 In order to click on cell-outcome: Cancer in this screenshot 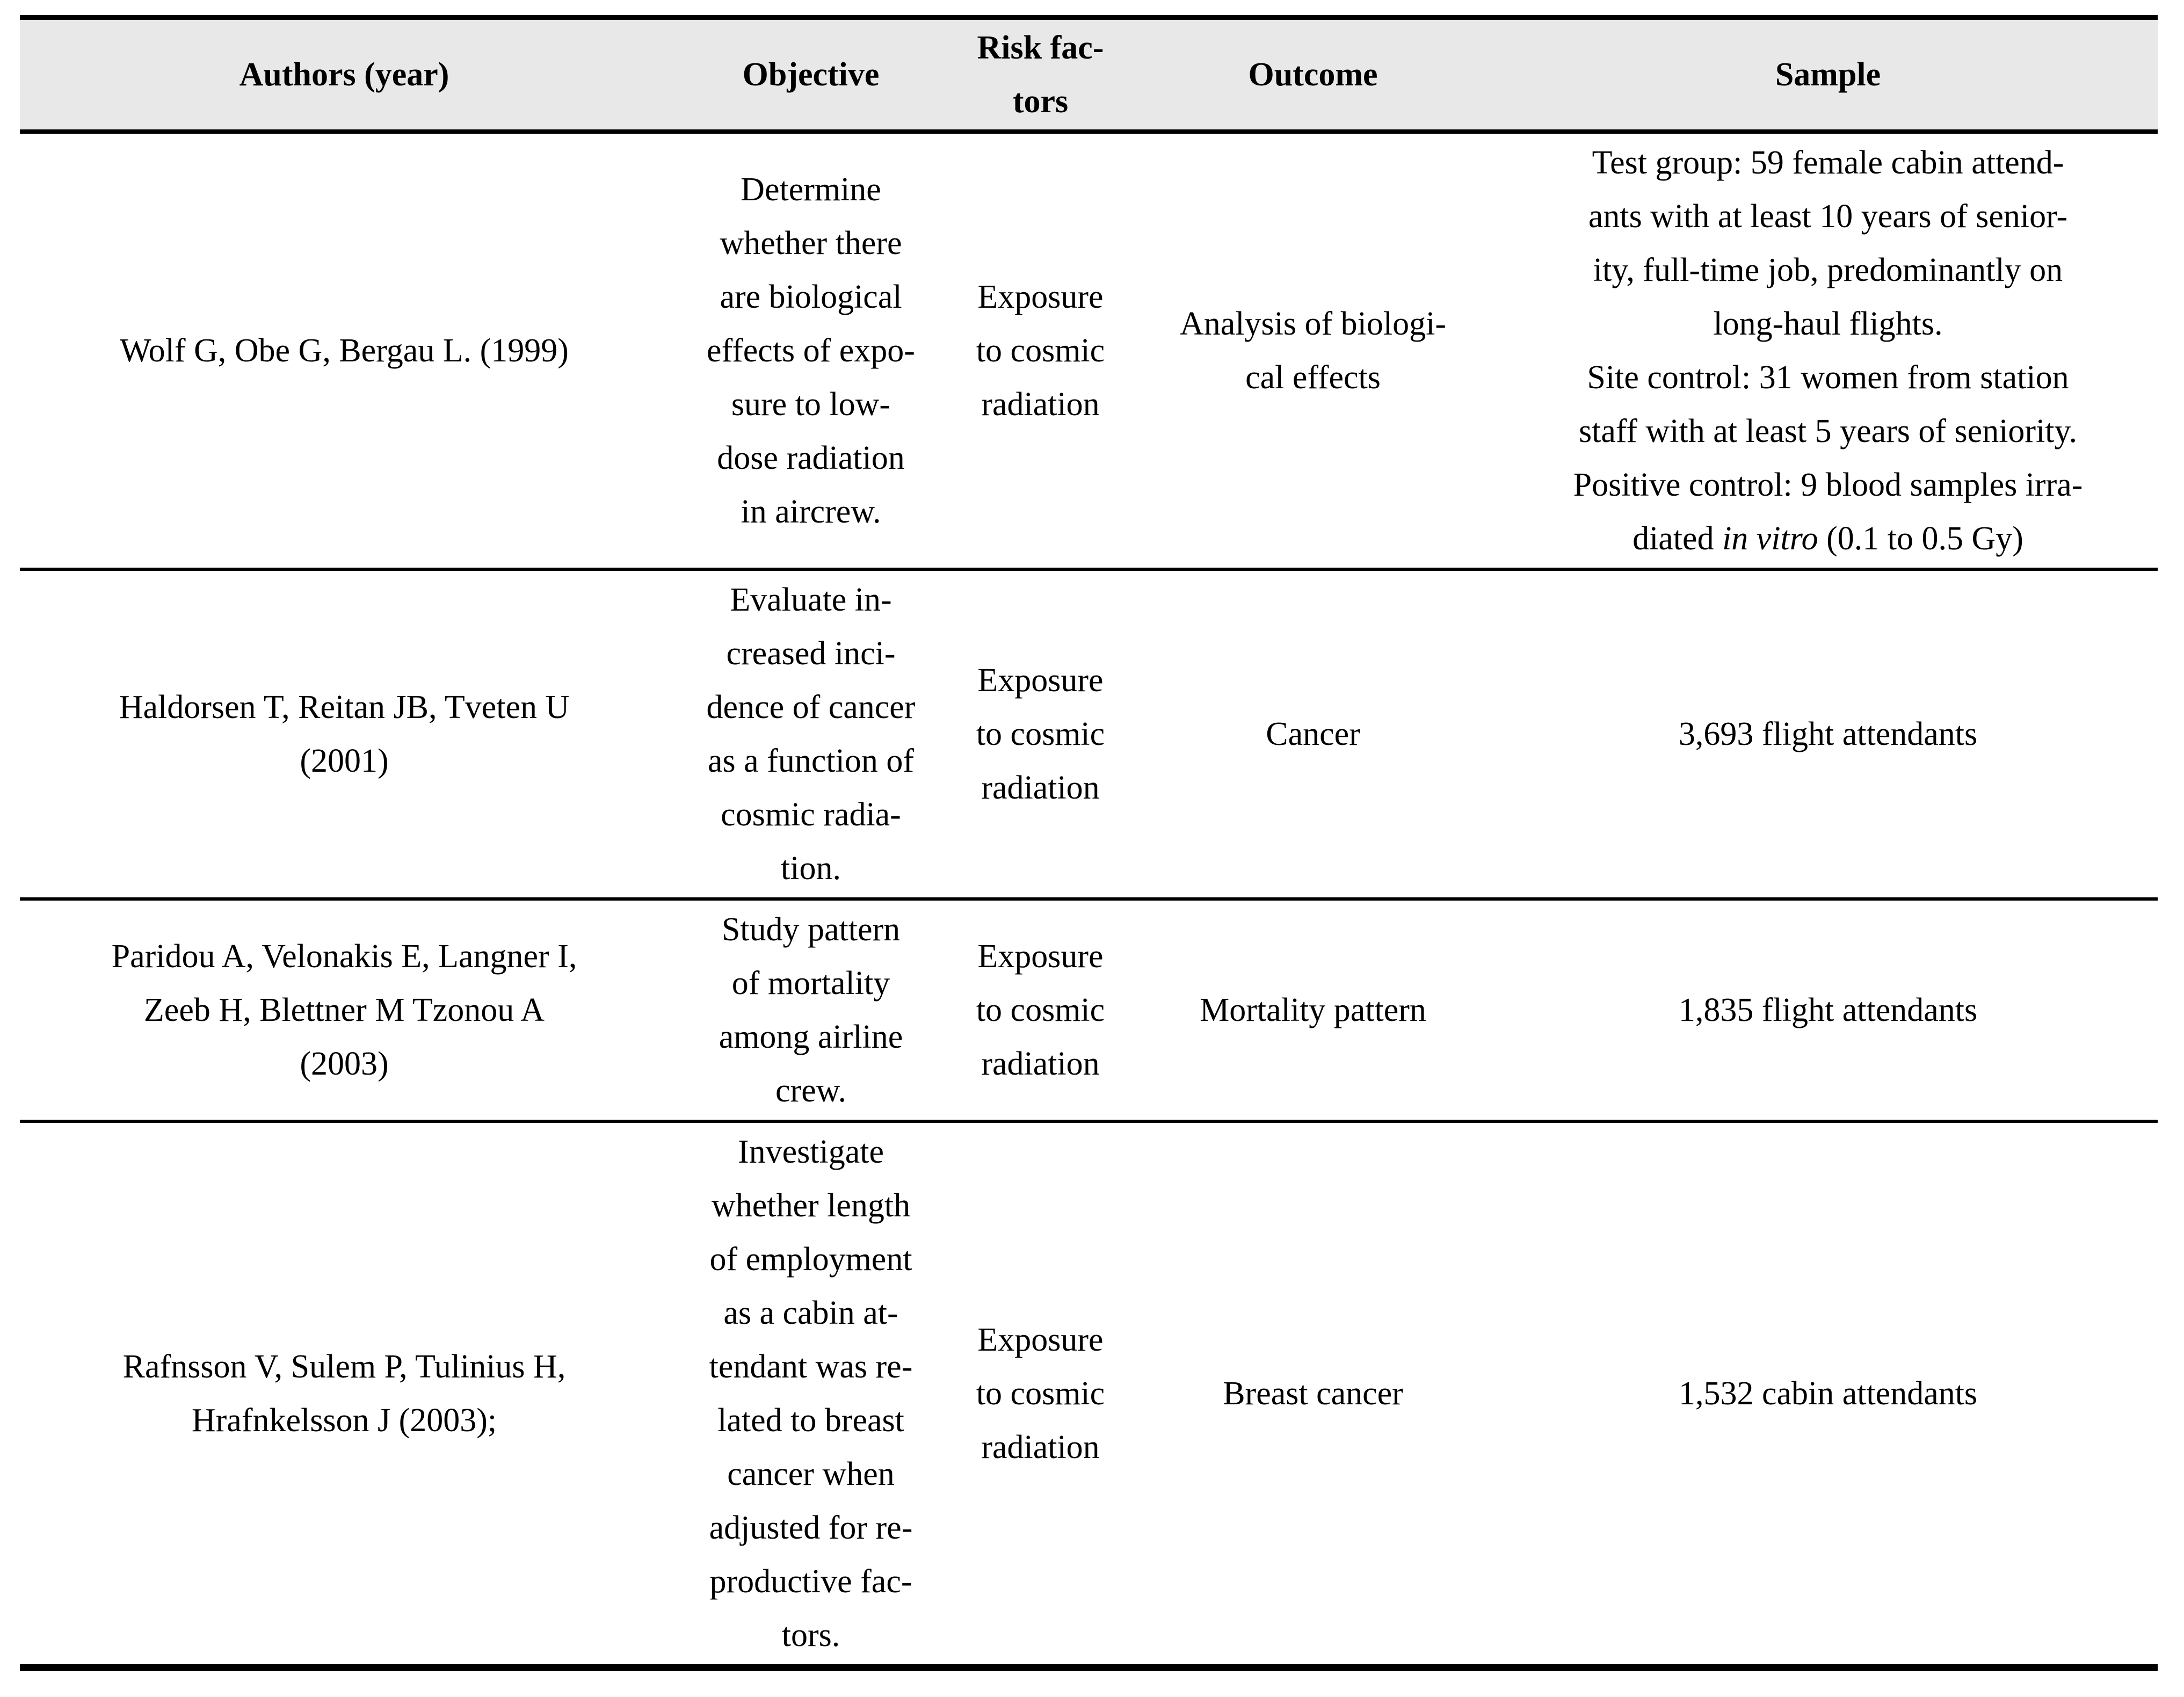, I will do `click(1313, 734)`.